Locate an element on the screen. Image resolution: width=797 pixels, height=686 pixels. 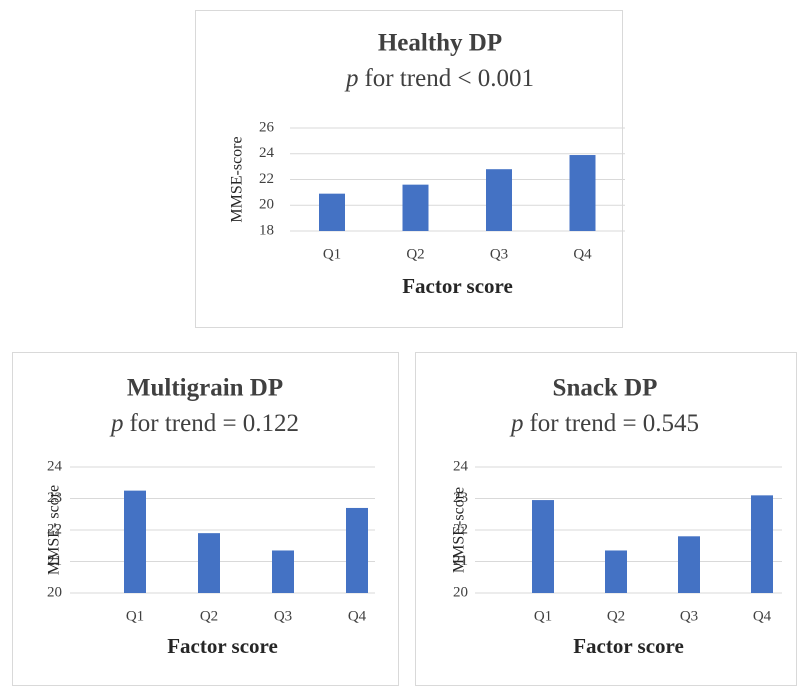
chart-subtitle: p for trend = 0.545 is located at coordinates (604, 423).